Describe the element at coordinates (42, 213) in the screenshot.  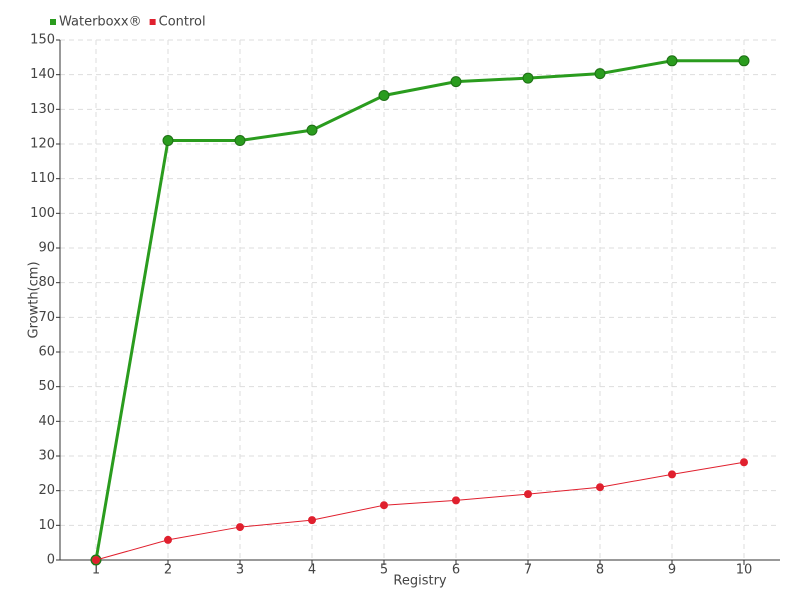
I see `y-tick-label: 100` at that location.